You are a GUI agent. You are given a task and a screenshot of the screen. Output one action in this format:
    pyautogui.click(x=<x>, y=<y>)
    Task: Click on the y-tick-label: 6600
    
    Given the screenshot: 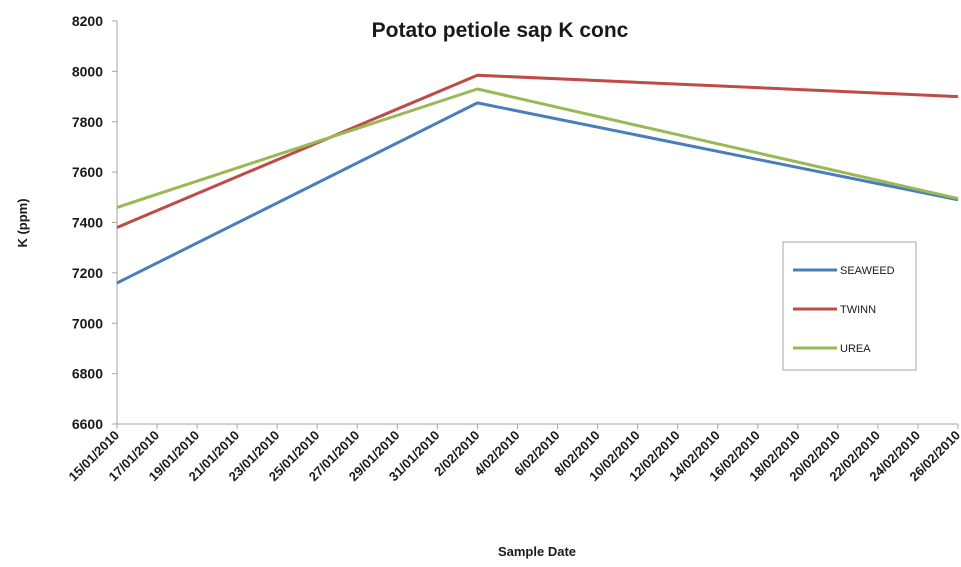 What is the action you would take?
    pyautogui.click(x=87, y=424)
    